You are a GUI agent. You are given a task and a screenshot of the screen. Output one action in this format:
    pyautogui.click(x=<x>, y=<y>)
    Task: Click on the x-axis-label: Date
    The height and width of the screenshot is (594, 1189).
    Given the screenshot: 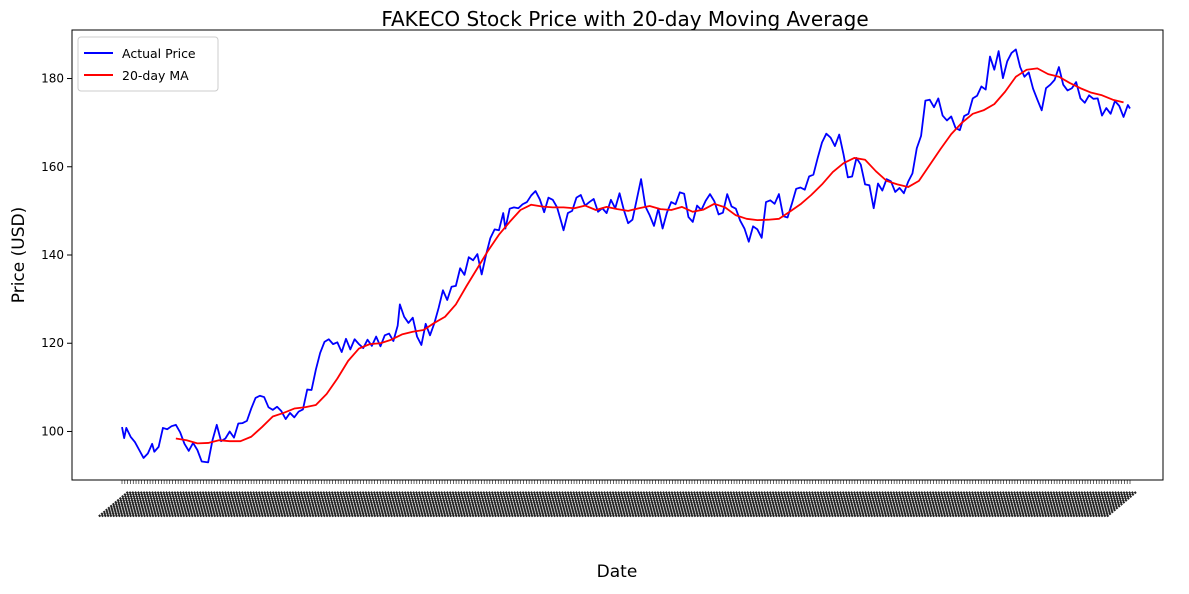 What is the action you would take?
    pyautogui.click(x=617, y=572)
    